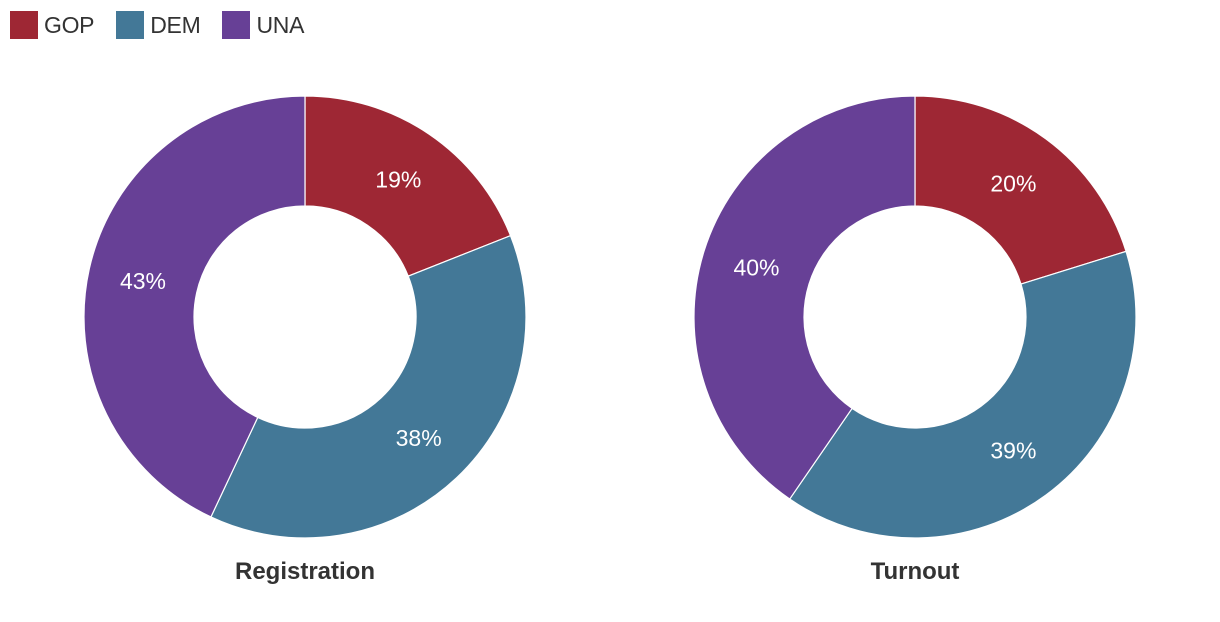  What do you see at coordinates (1013, 451) in the screenshot?
I see `turnout-slice-label-dem: 39%` at bounding box center [1013, 451].